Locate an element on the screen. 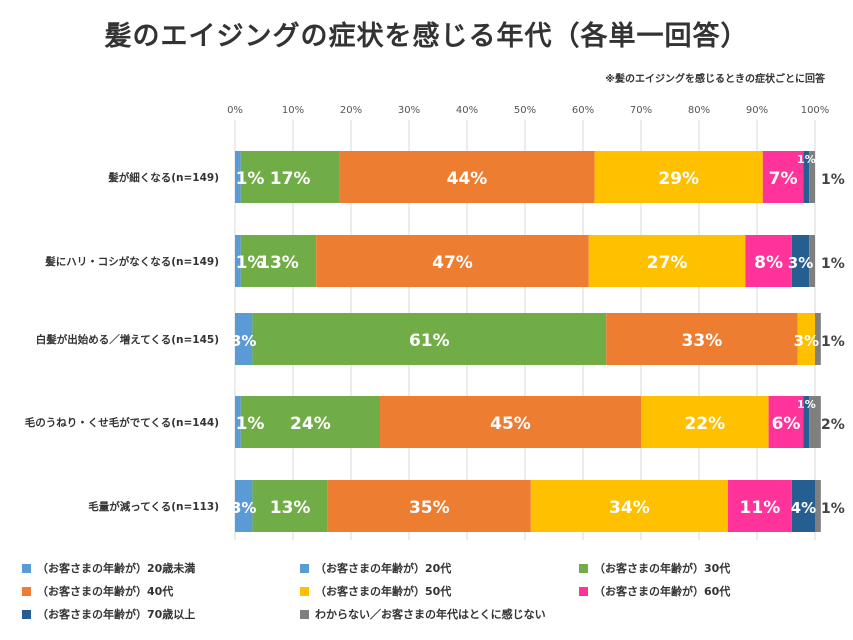 This screenshot has height=640, width=853. data-label: 8% is located at coordinates (768, 263).